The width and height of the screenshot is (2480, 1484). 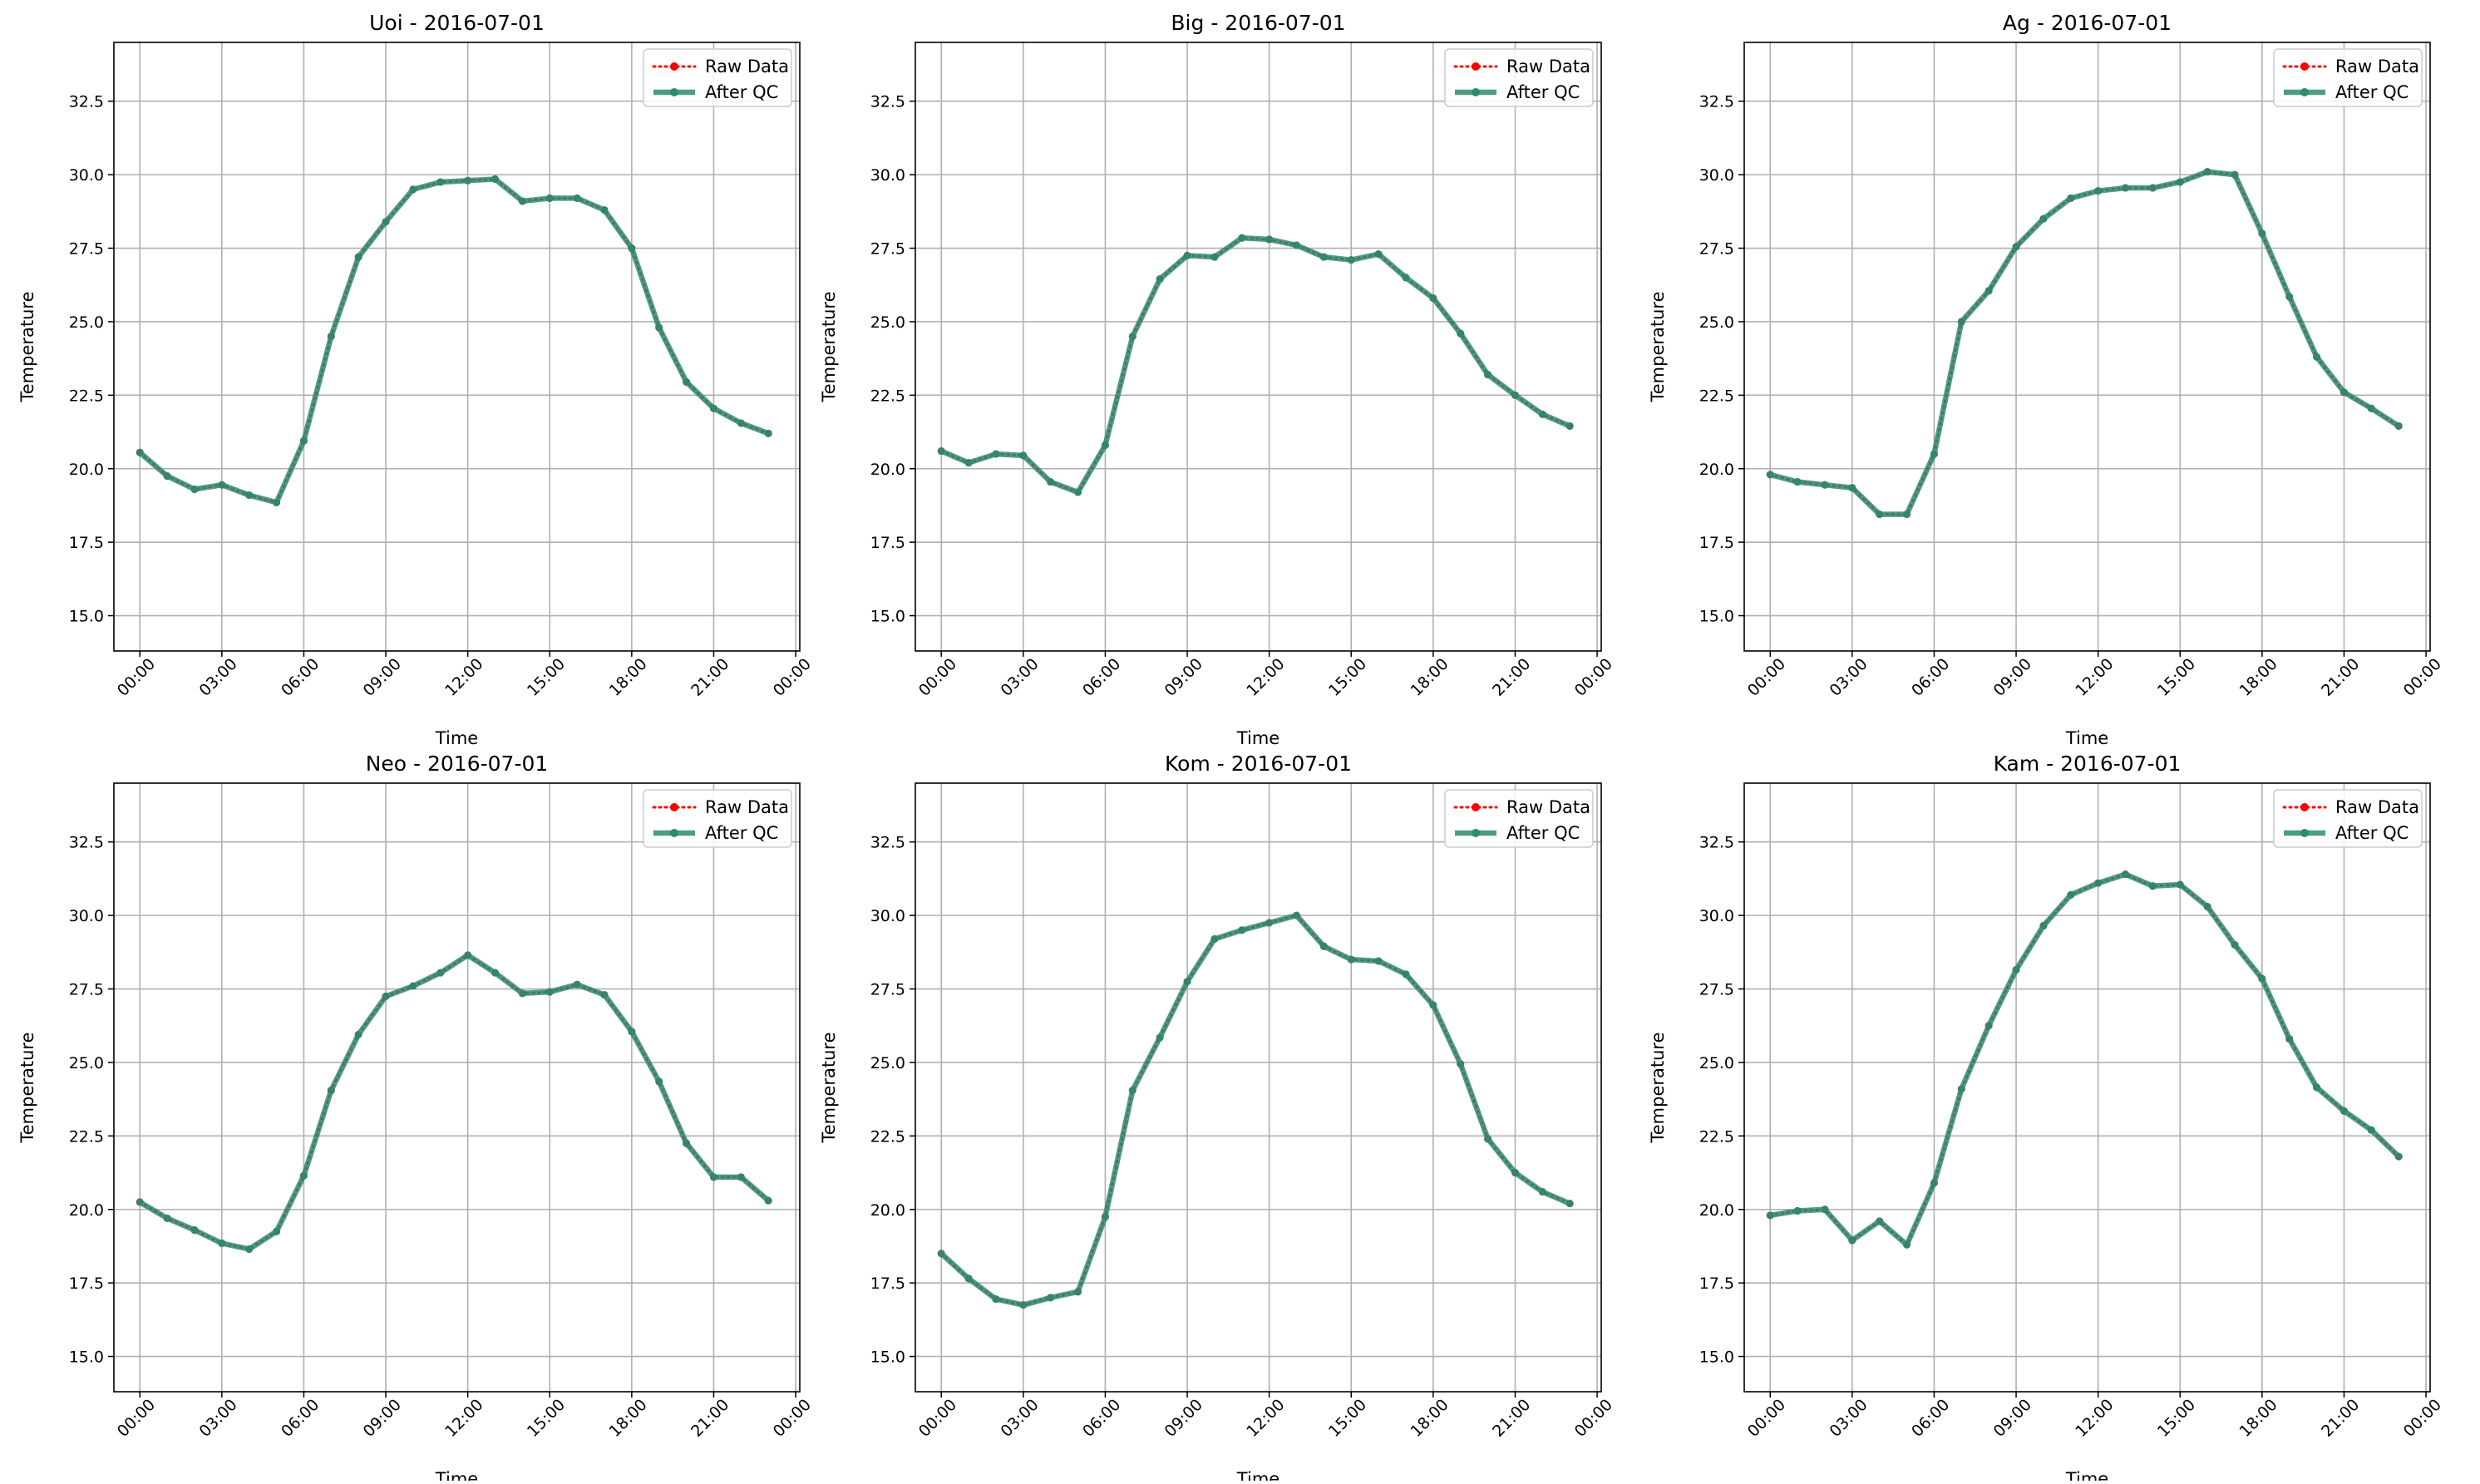 What do you see at coordinates (2085, 1059) in the screenshot?
I see `series-line-after-qc` at bounding box center [2085, 1059].